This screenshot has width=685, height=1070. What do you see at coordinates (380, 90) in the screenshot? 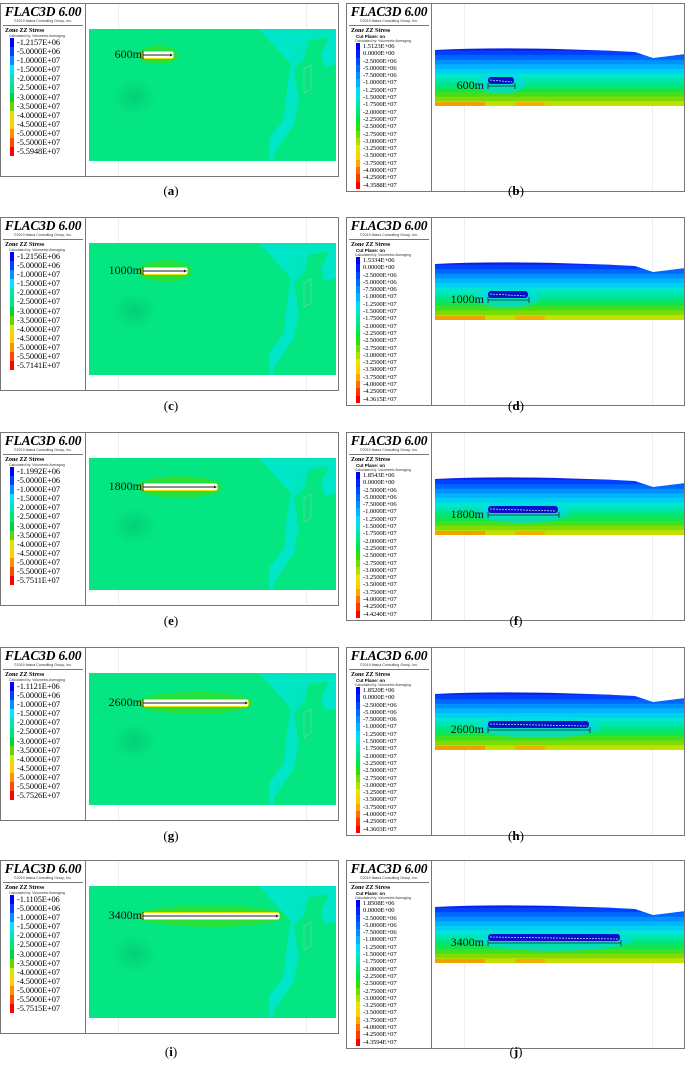
I see `legend-value: -1.2500E+07` at bounding box center [380, 90].